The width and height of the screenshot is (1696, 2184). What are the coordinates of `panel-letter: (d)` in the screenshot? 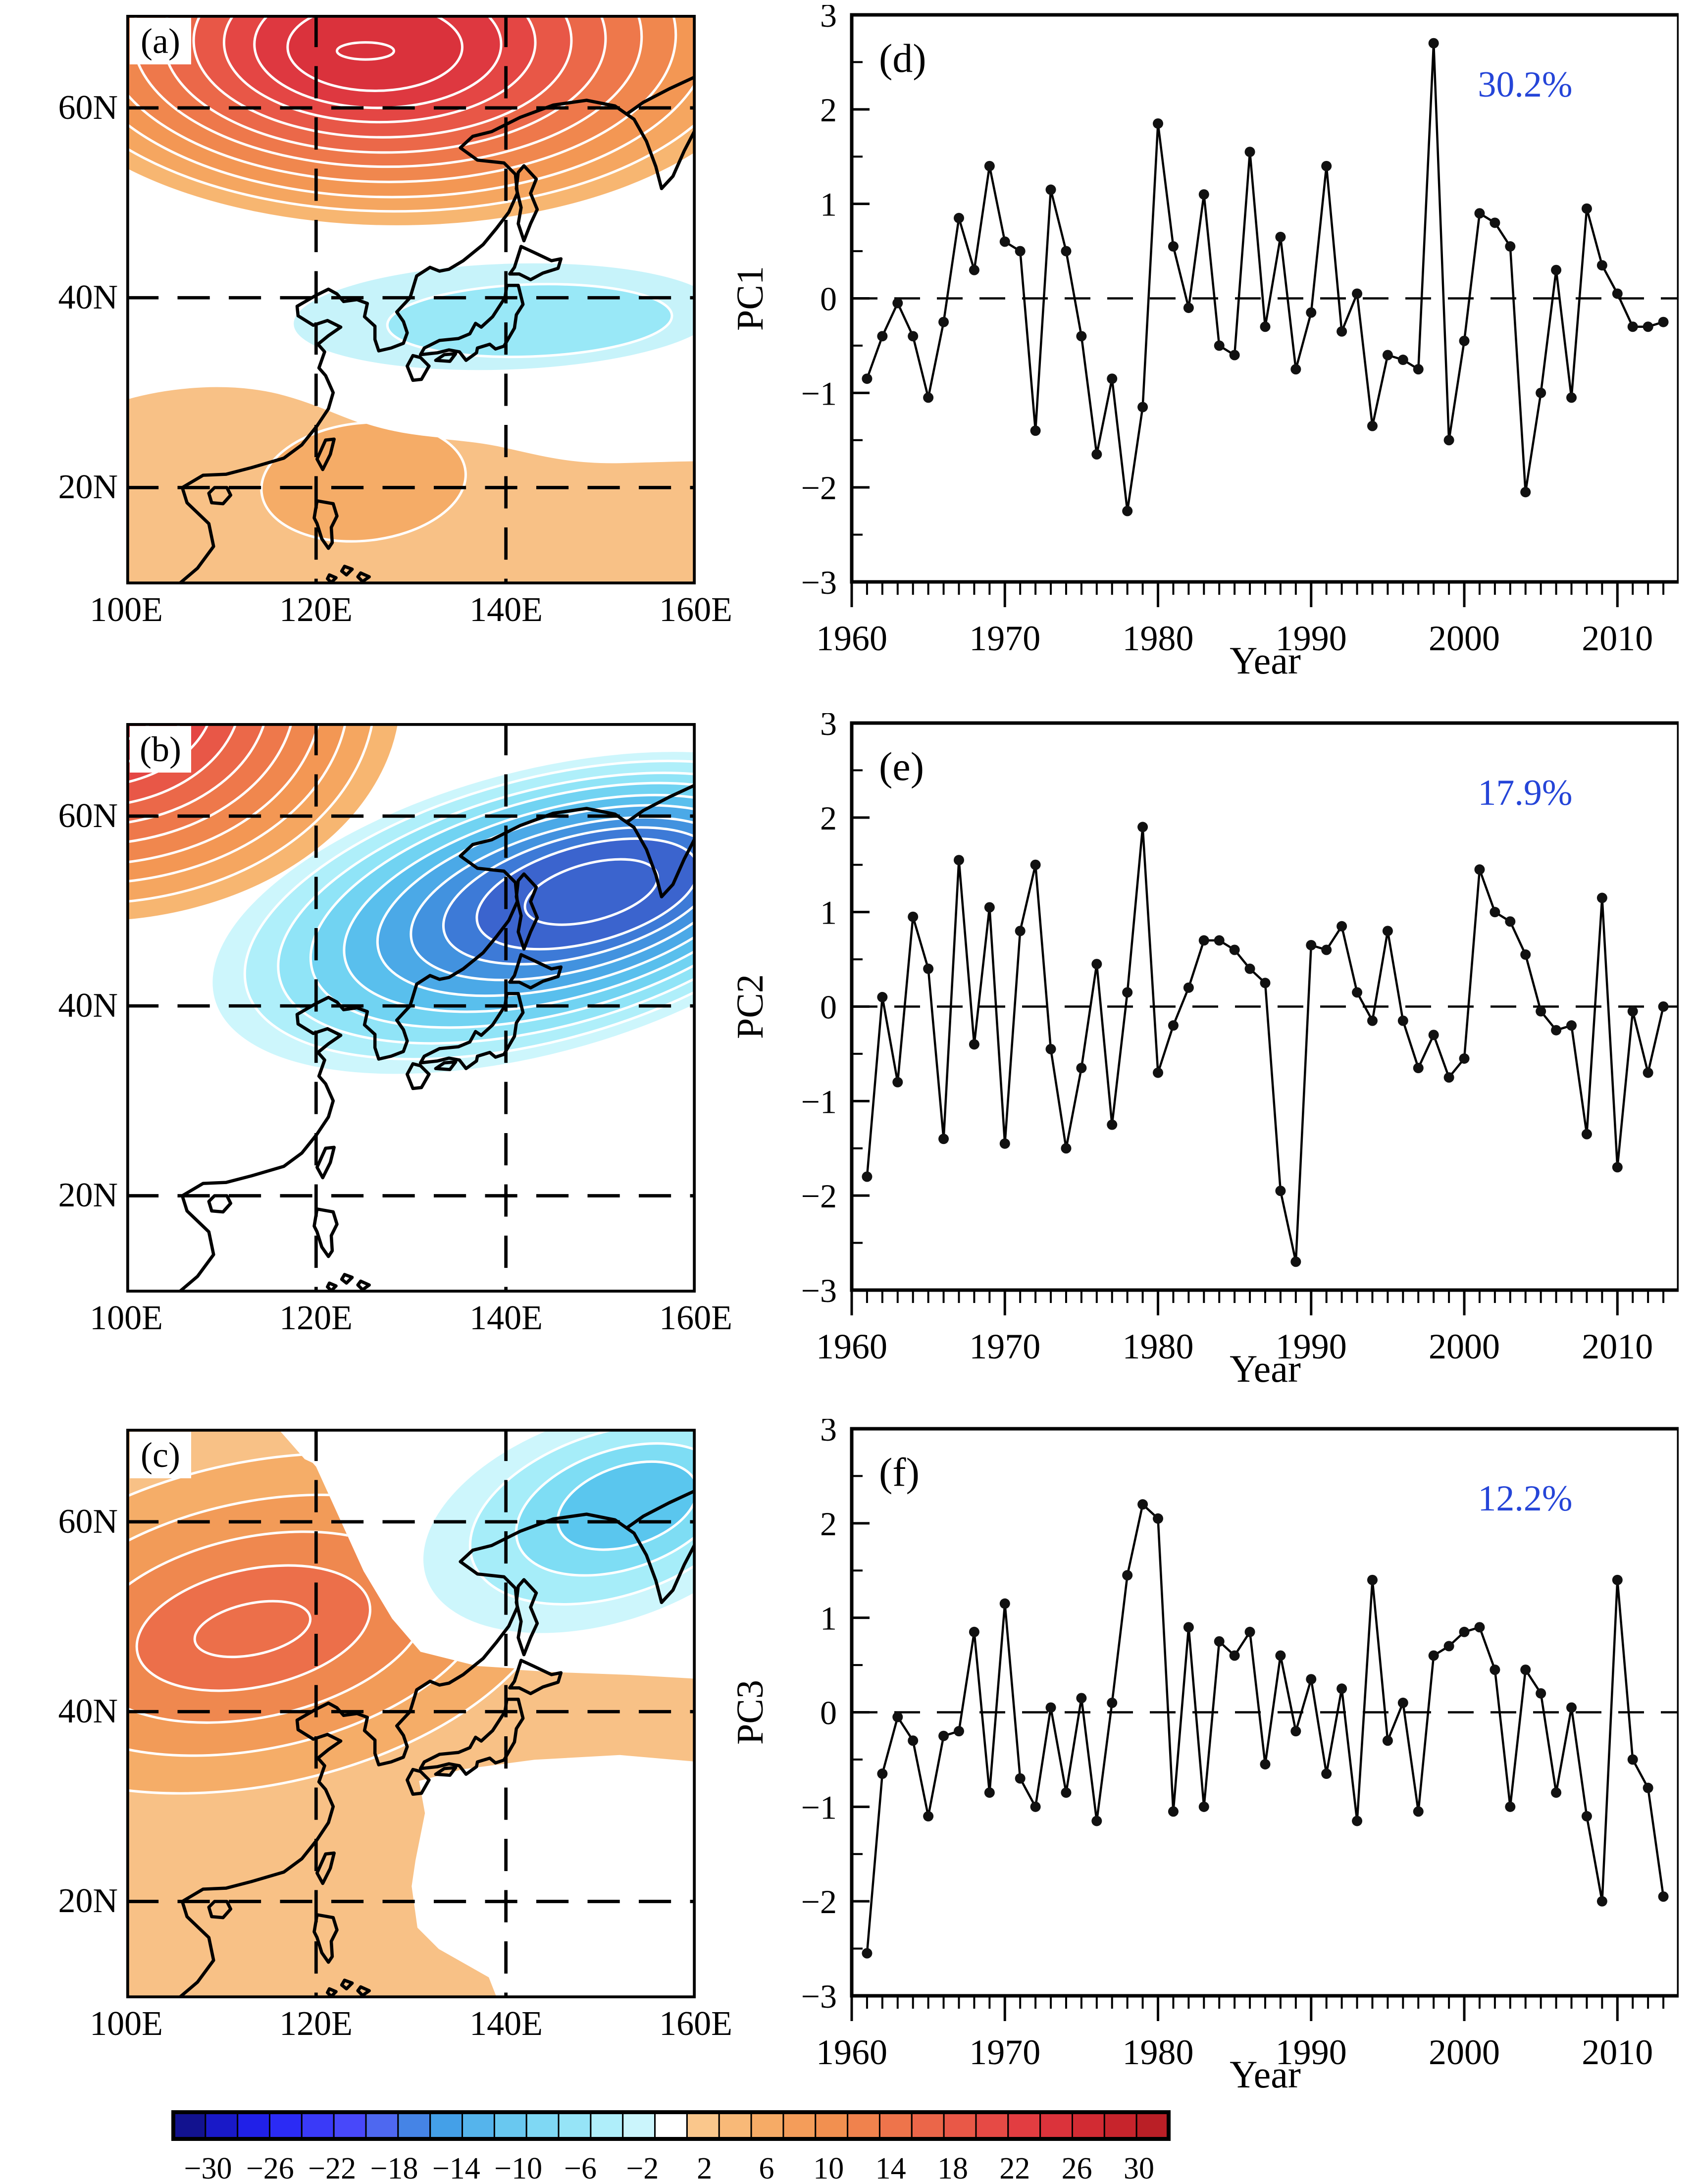 It's located at (902, 58).